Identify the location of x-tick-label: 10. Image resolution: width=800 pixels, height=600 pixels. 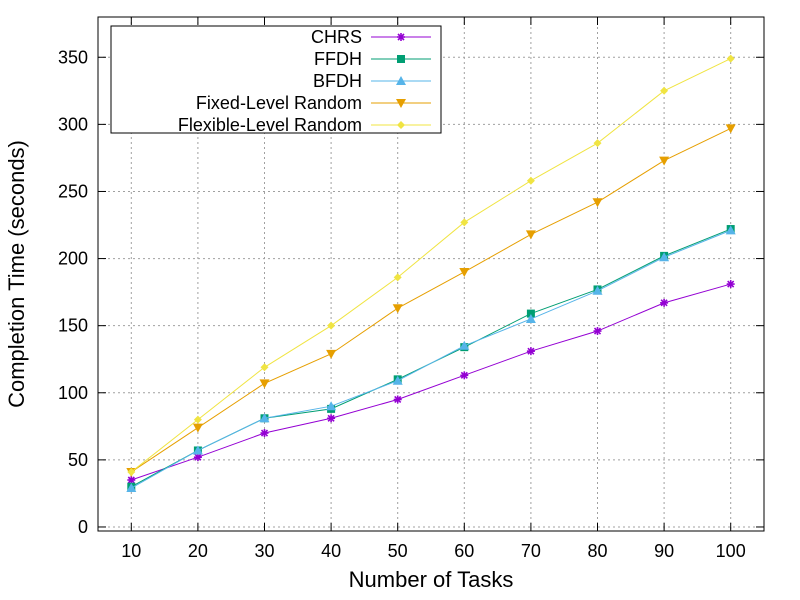
(131, 551).